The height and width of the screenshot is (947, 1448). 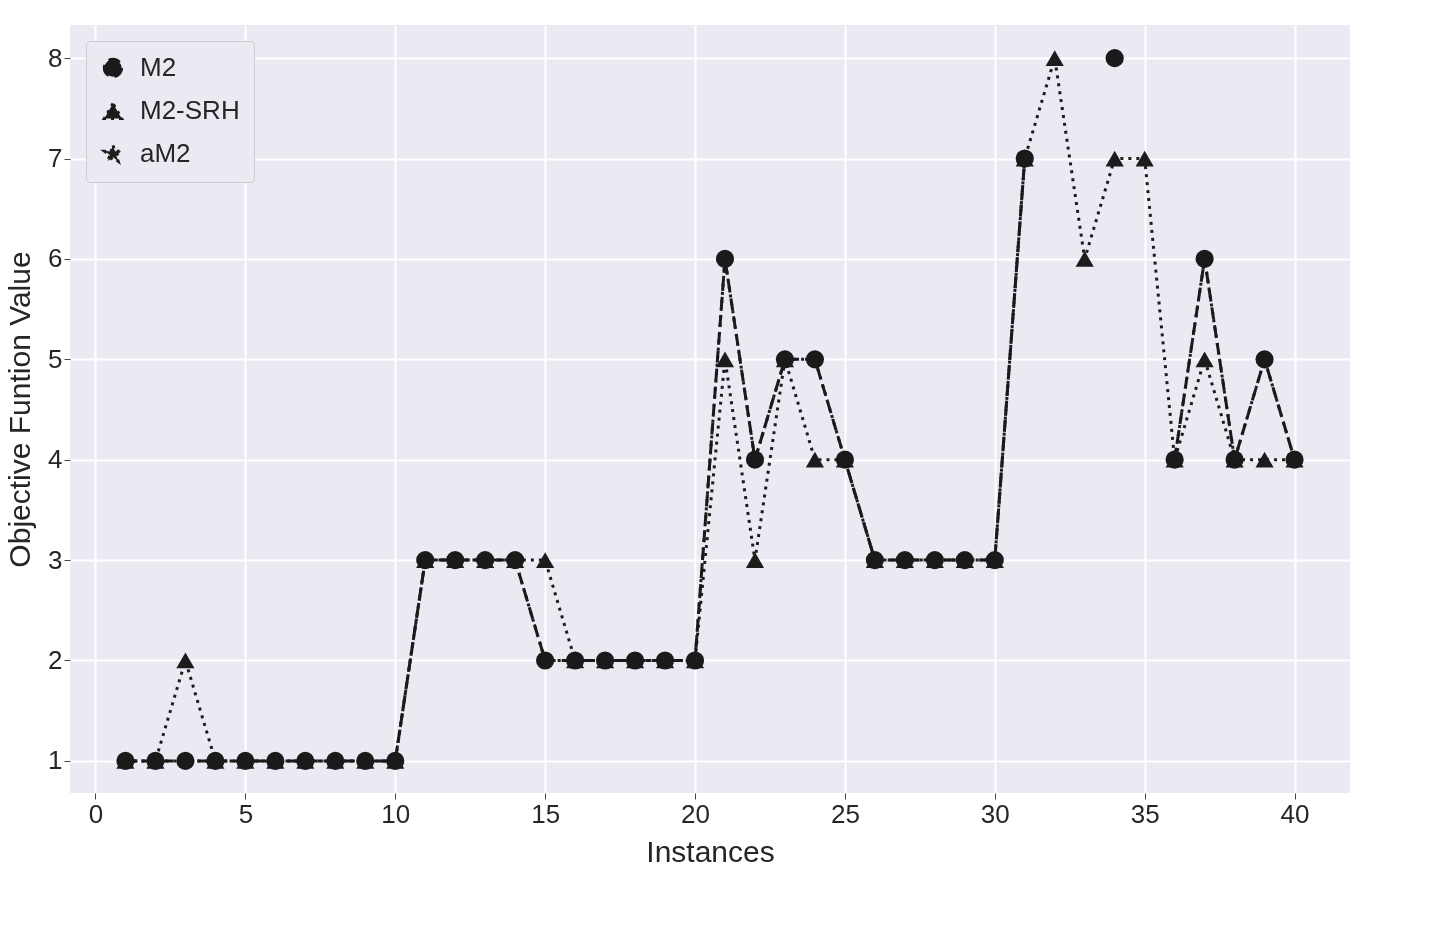 I want to click on y-tick-label: 2, so click(x=55, y=659).